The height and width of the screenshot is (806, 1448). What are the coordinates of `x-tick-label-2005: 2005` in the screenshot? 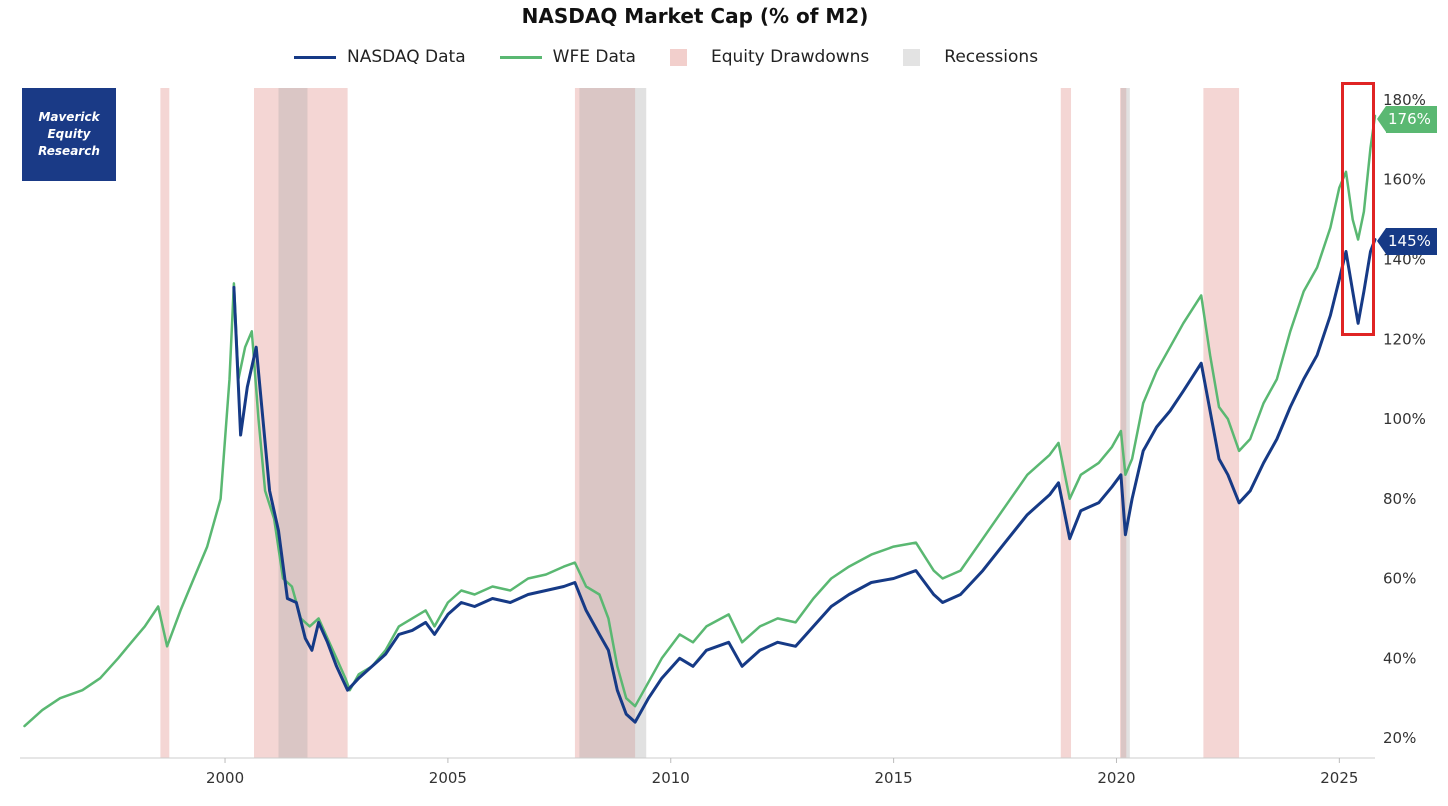 It's located at (448, 778).